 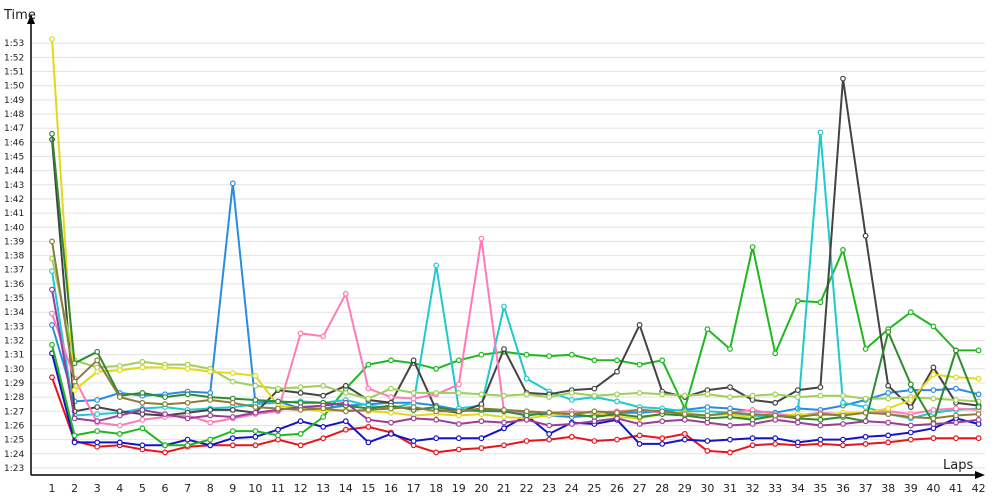 What do you see at coordinates (820, 488) in the screenshot?
I see `x-tick-label: 35` at bounding box center [820, 488].